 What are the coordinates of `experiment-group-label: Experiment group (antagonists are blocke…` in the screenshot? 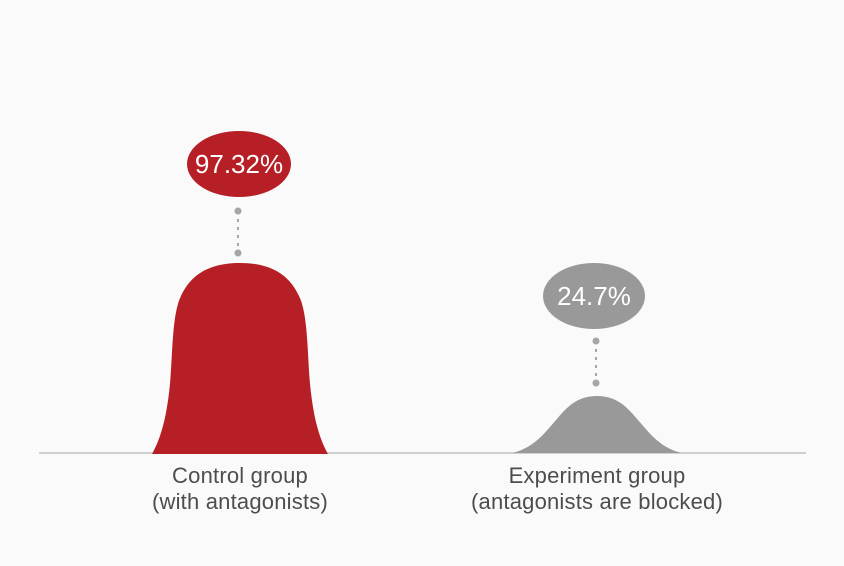 It's located at (597, 489).